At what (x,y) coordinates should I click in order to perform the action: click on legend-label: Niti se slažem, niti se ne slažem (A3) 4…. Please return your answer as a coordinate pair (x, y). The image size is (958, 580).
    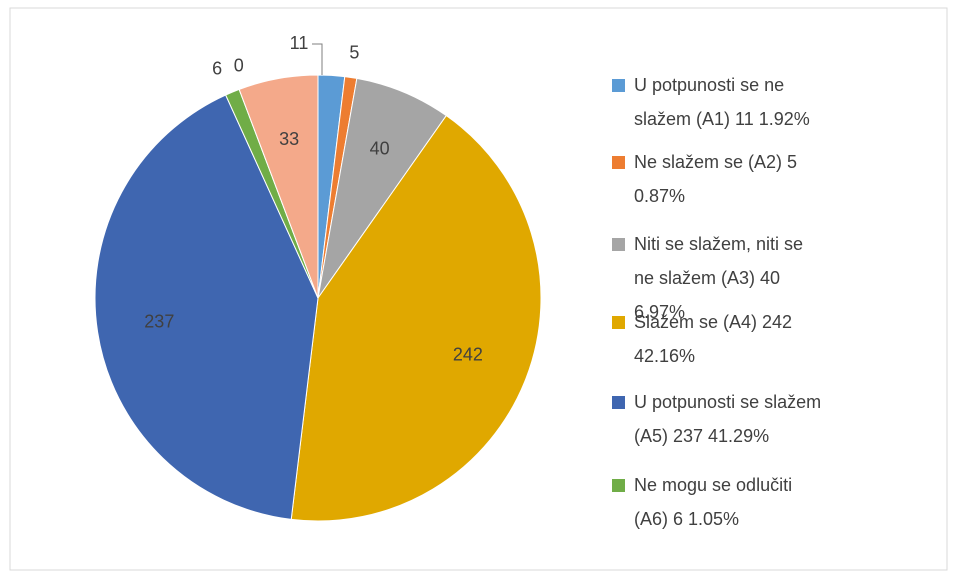
    Looking at the image, I should click on (719, 278).